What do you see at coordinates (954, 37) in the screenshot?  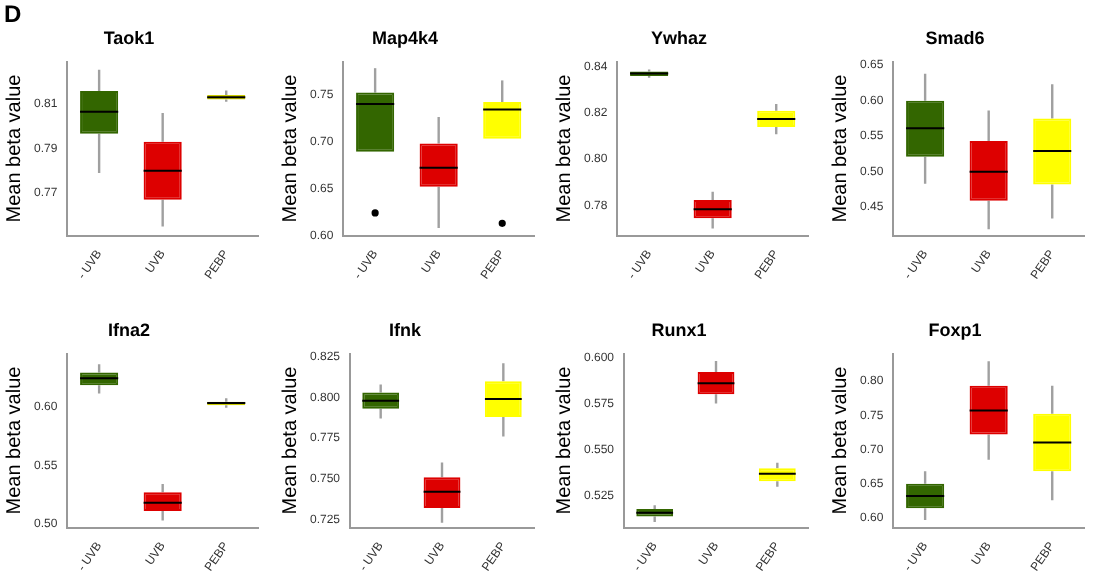 I see `chart-title: Smad6` at bounding box center [954, 37].